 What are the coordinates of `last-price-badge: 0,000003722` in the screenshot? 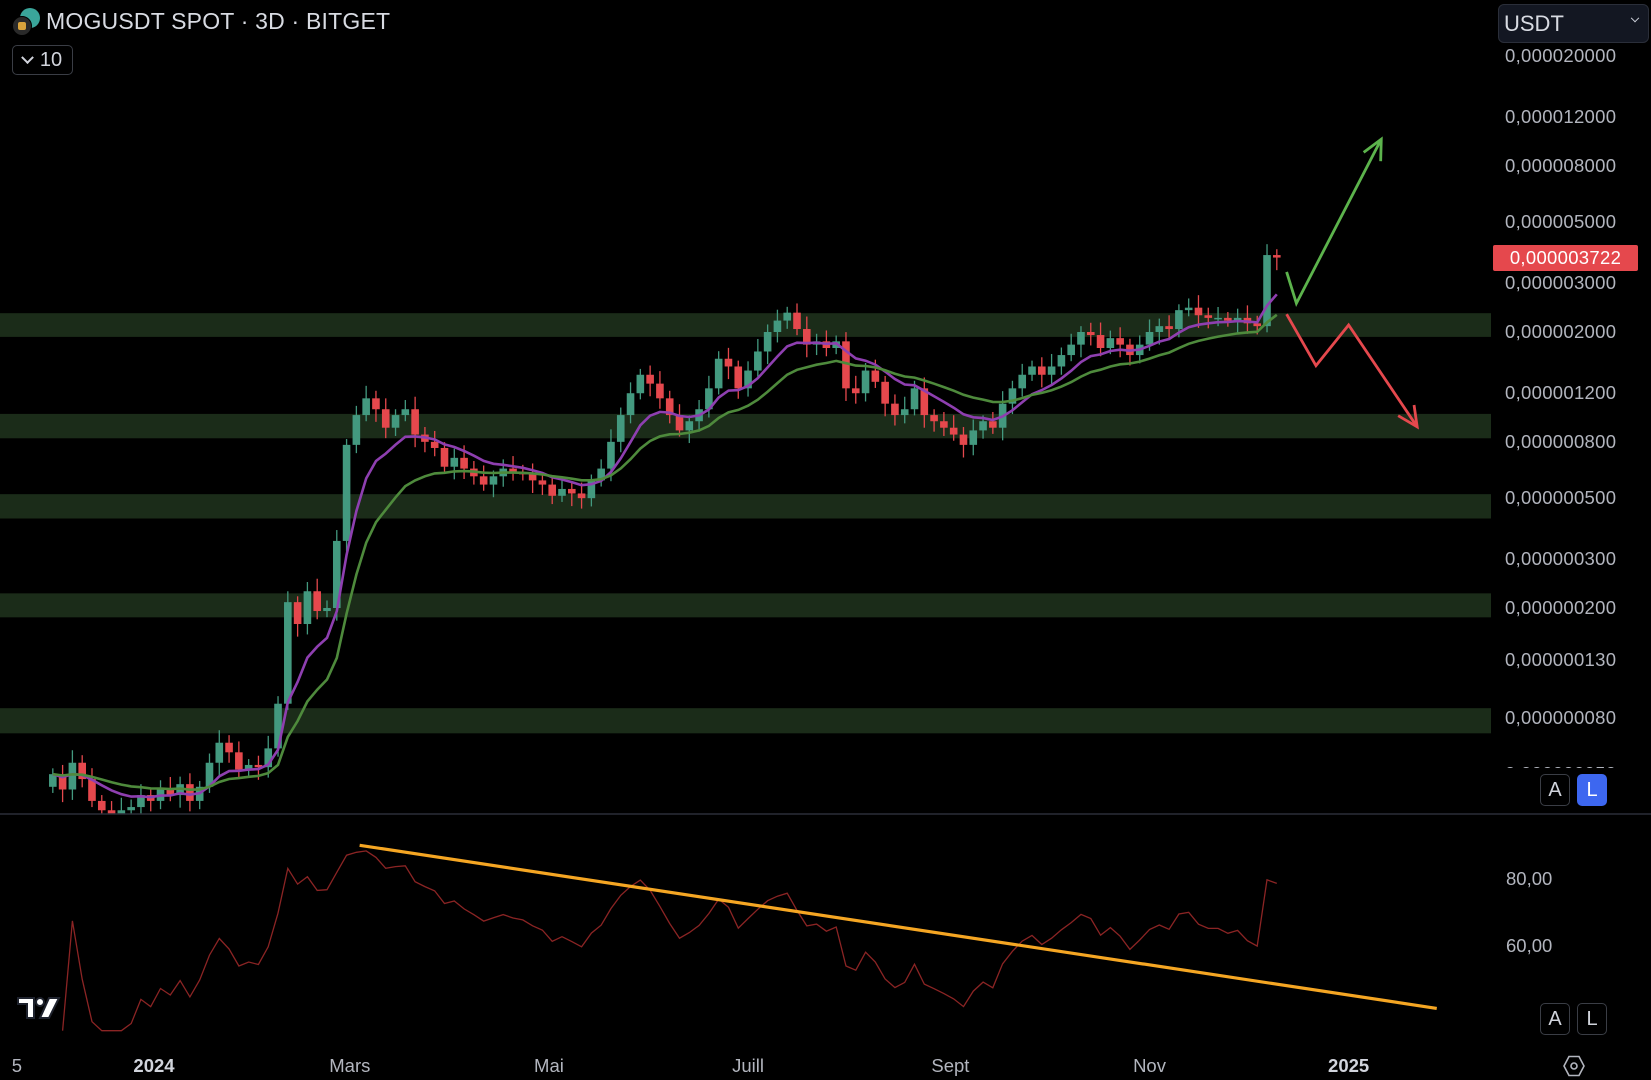 It's located at (1565, 258).